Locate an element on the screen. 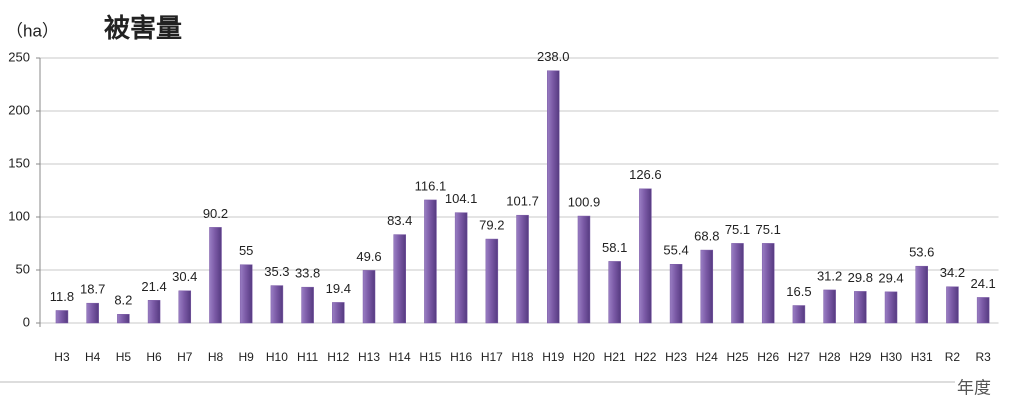 This screenshot has width=1009, height=401. x-tick-label: H15 is located at coordinates (430, 357).